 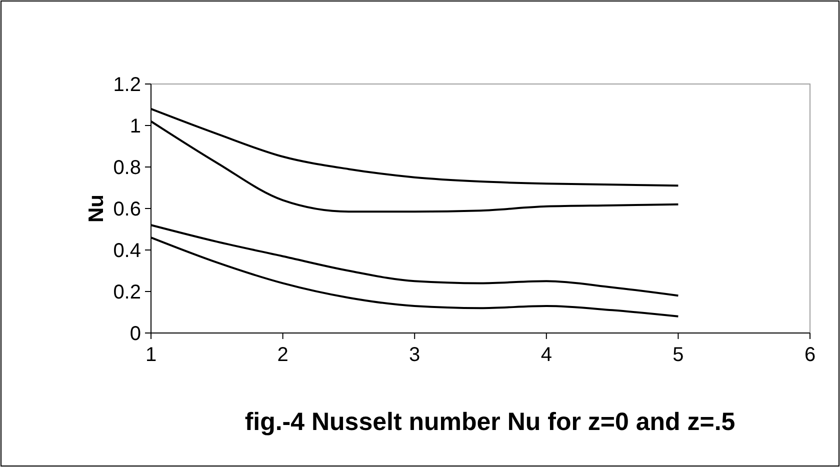 I want to click on y-axis-title: Nu, so click(x=96, y=208).